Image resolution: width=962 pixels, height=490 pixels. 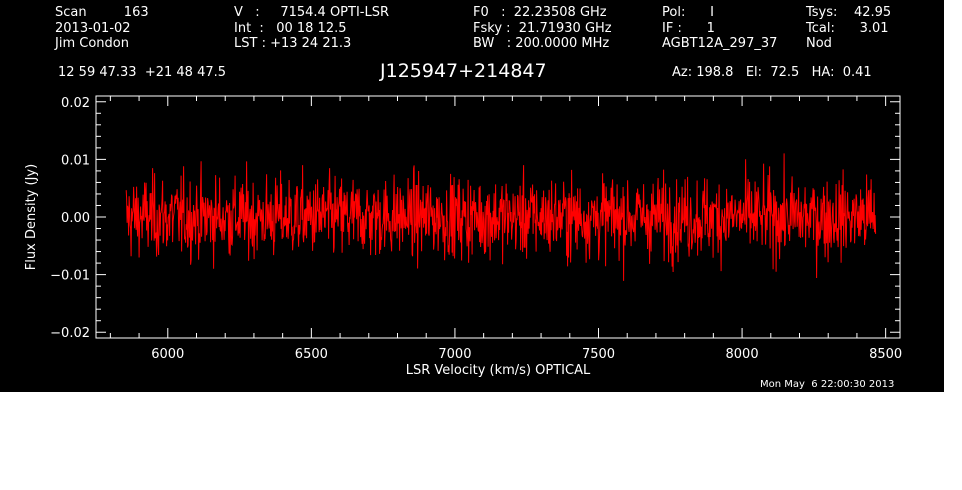 What do you see at coordinates (311, 354) in the screenshot?
I see `x-tick-label: 6500` at bounding box center [311, 354].